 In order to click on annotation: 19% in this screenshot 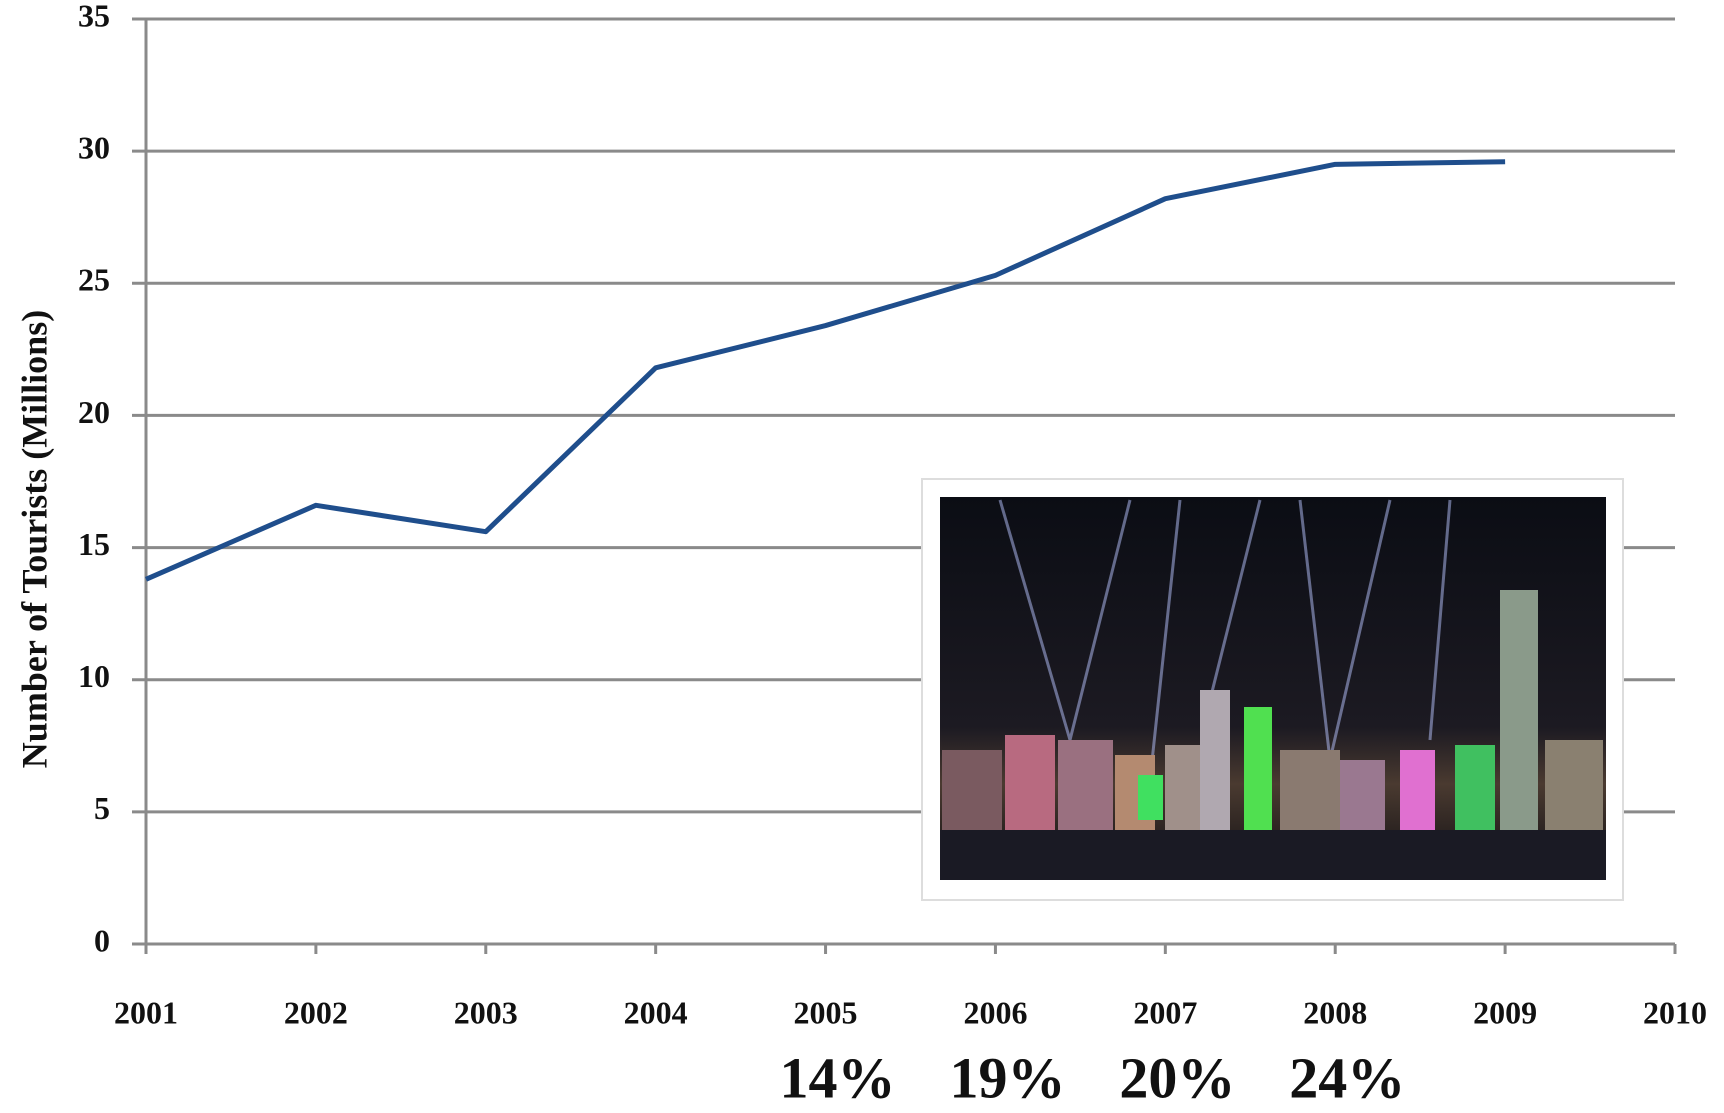, I will do `click(1007, 1077)`.